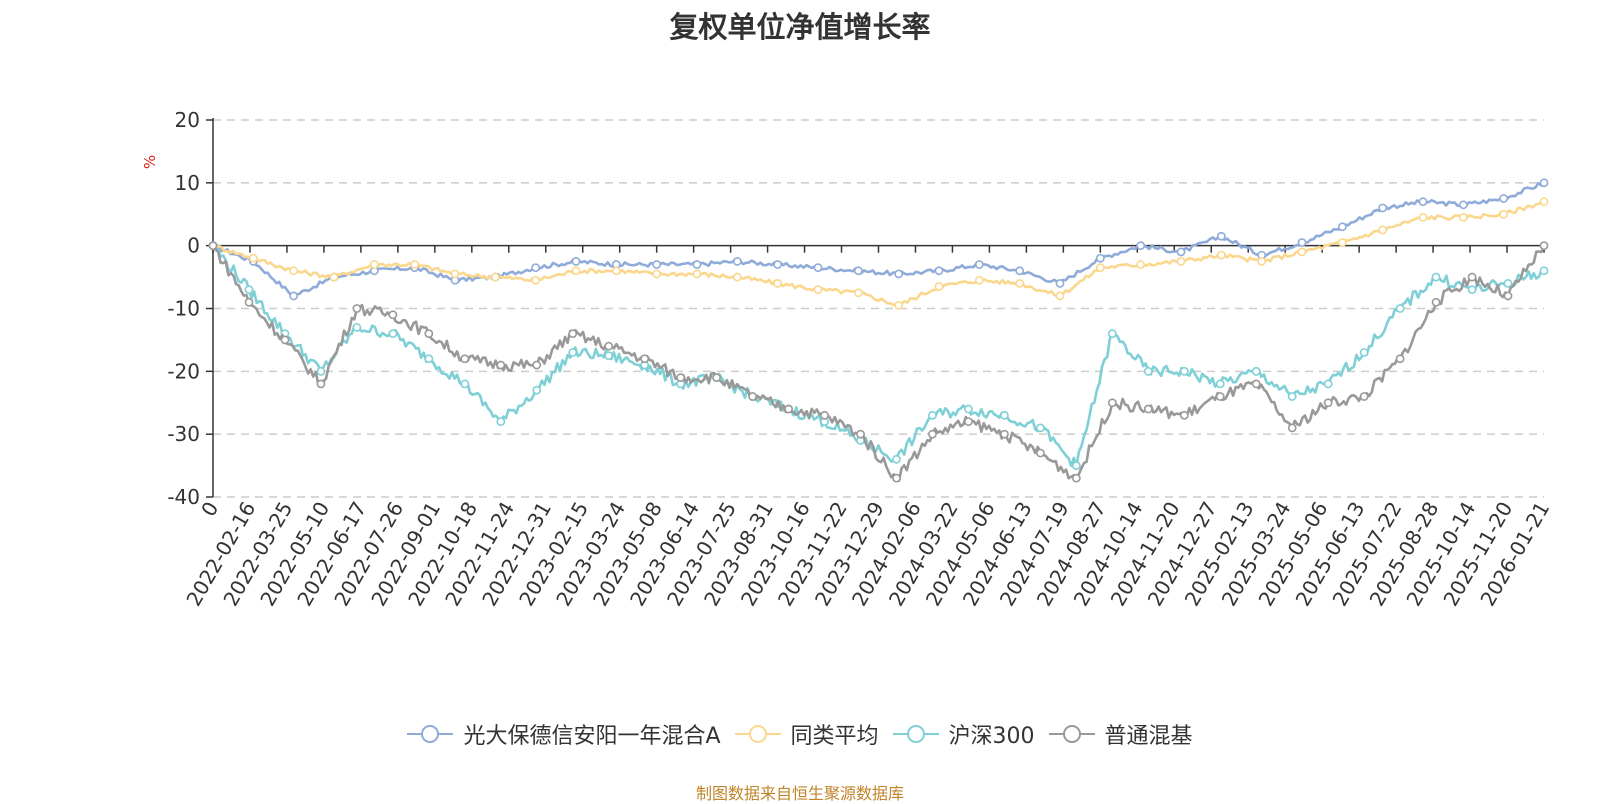 This screenshot has height=804, width=1600. What do you see at coordinates (1148, 736) in the screenshot?
I see `legend-label: 普通混基` at bounding box center [1148, 736].